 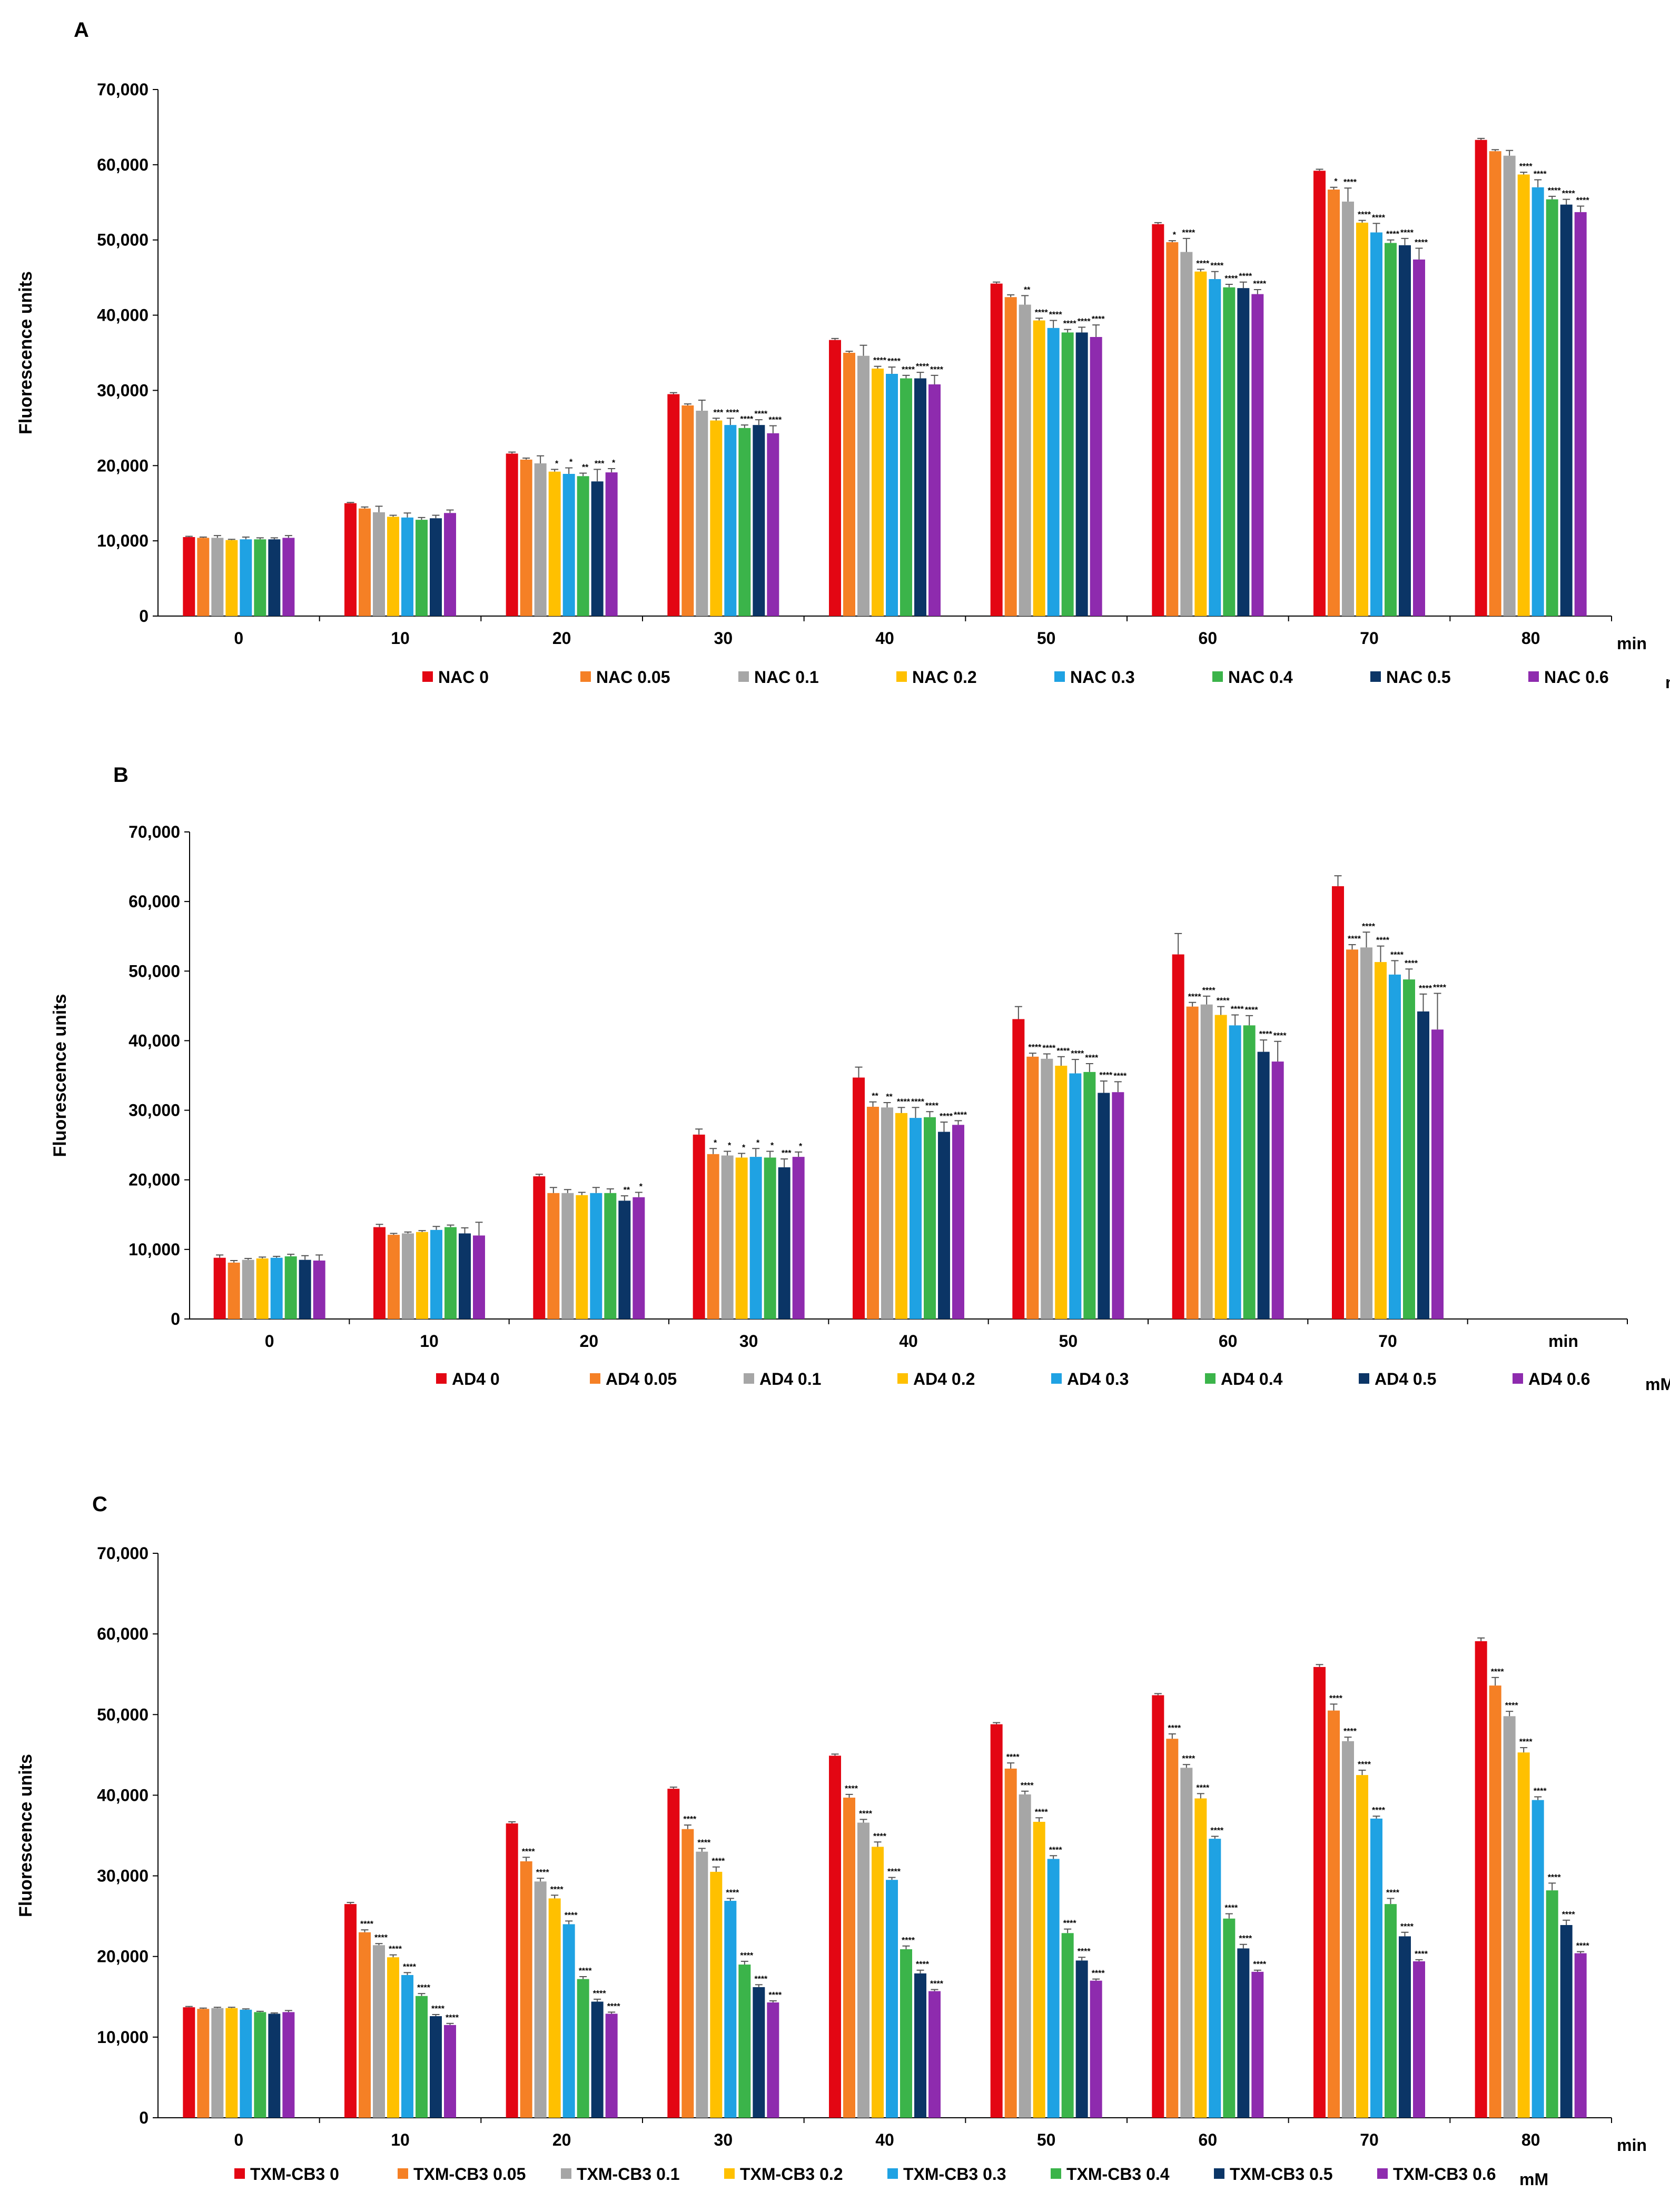 What do you see at coordinates (294, 2174) in the screenshot?
I see `legend-label: TXM-CB3 0` at bounding box center [294, 2174].